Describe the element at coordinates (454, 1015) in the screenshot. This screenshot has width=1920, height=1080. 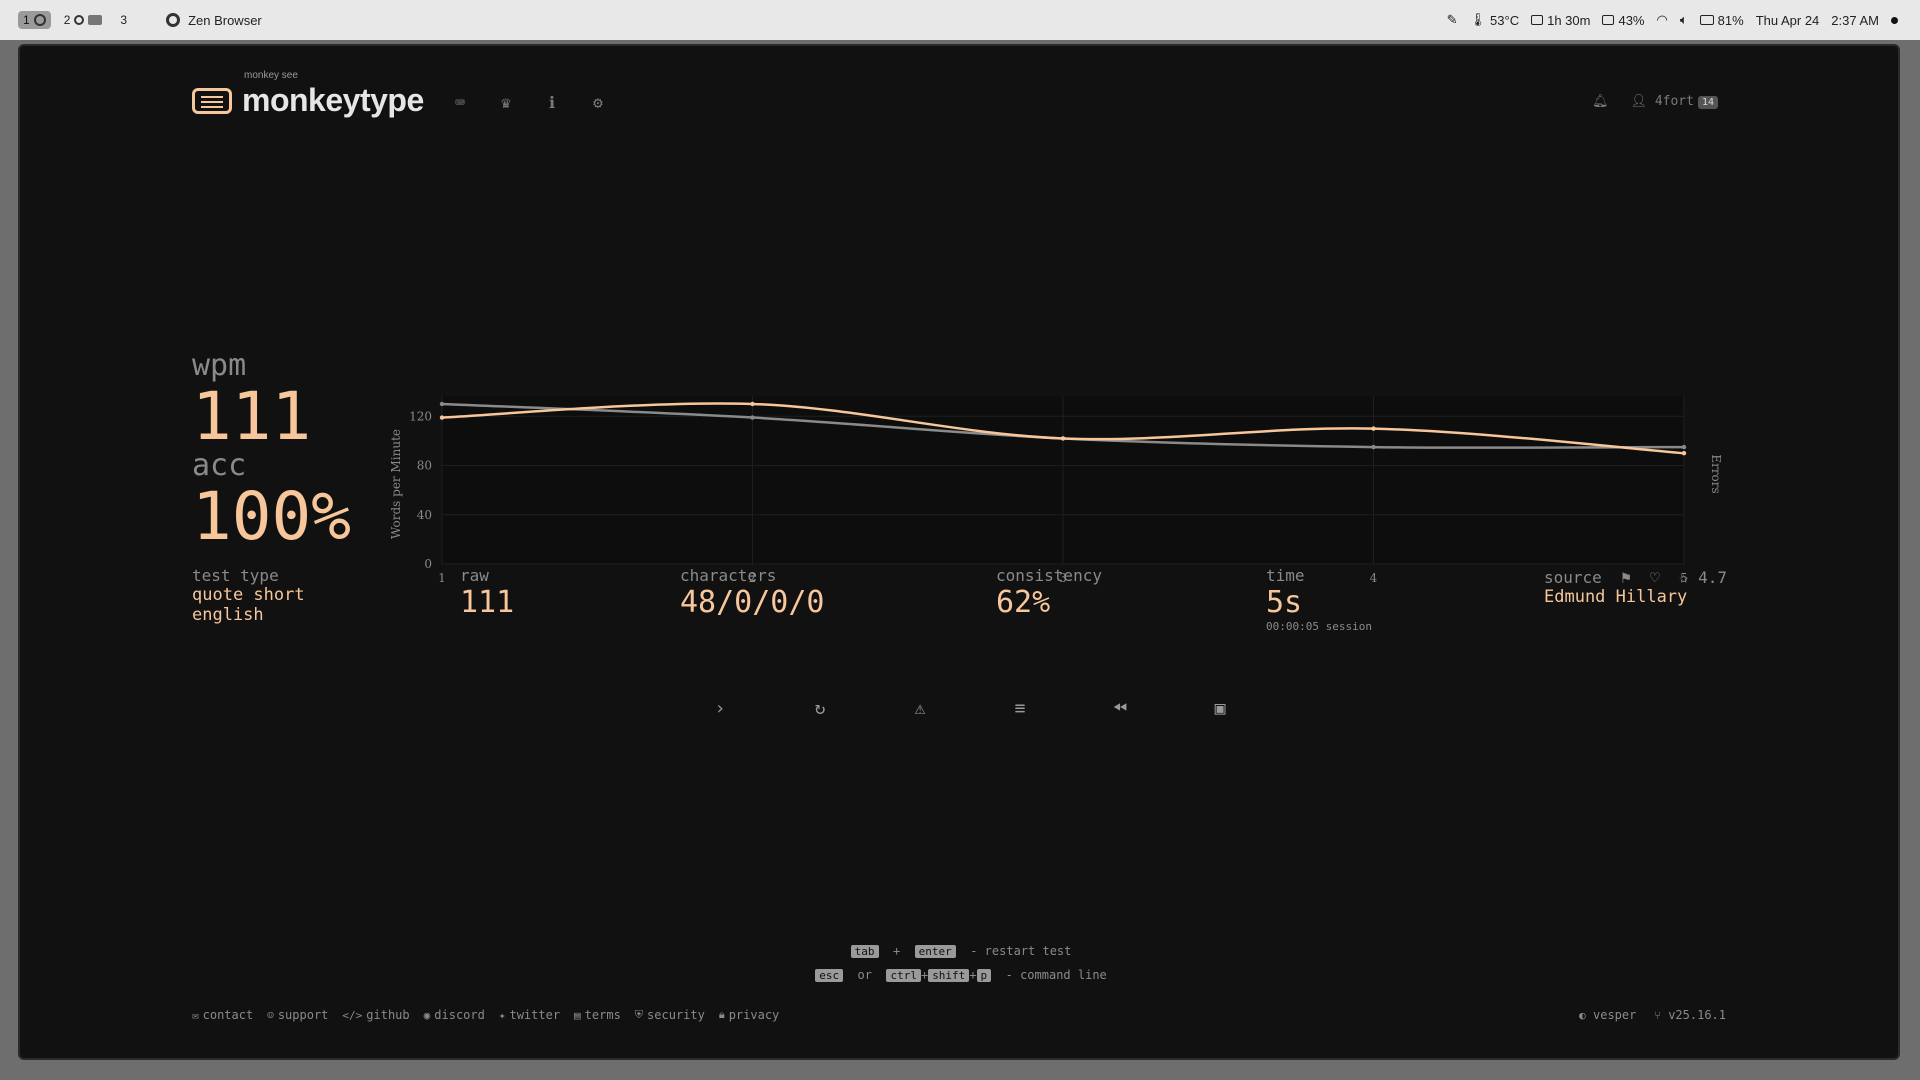
I see `footer-discord: ◉ discord` at that location.